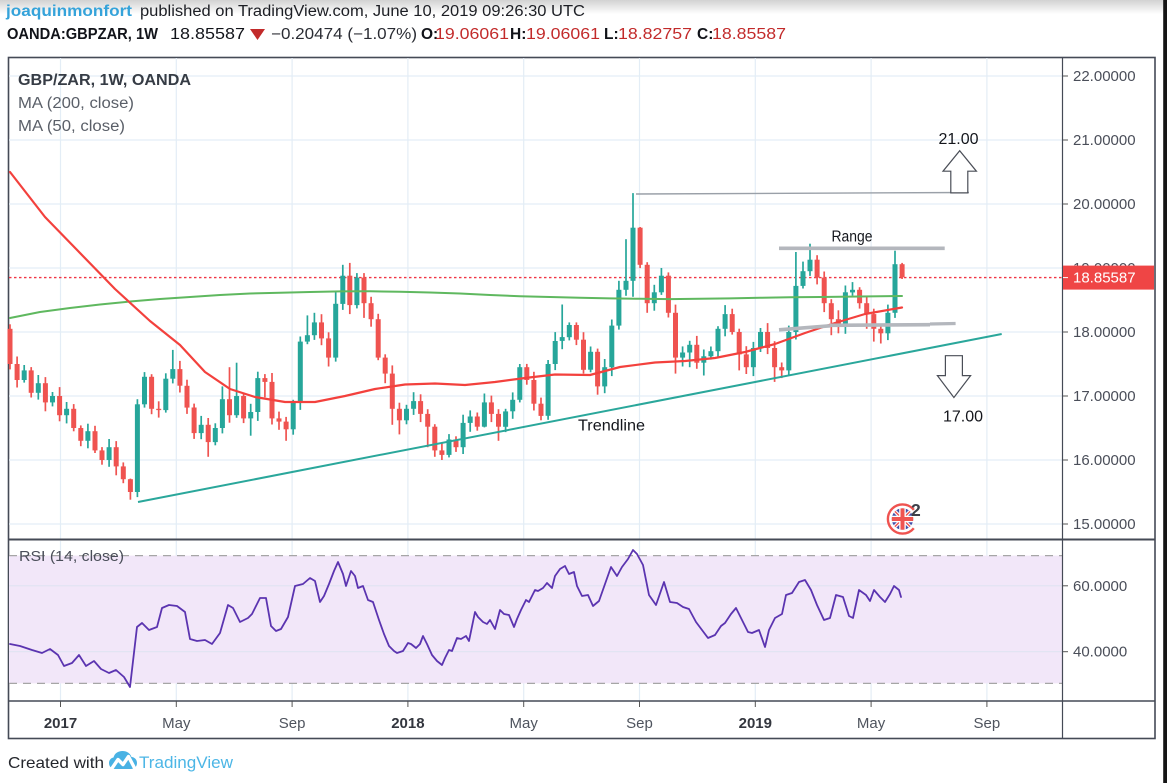  I want to click on svg-text: 17.00, so click(963, 417).